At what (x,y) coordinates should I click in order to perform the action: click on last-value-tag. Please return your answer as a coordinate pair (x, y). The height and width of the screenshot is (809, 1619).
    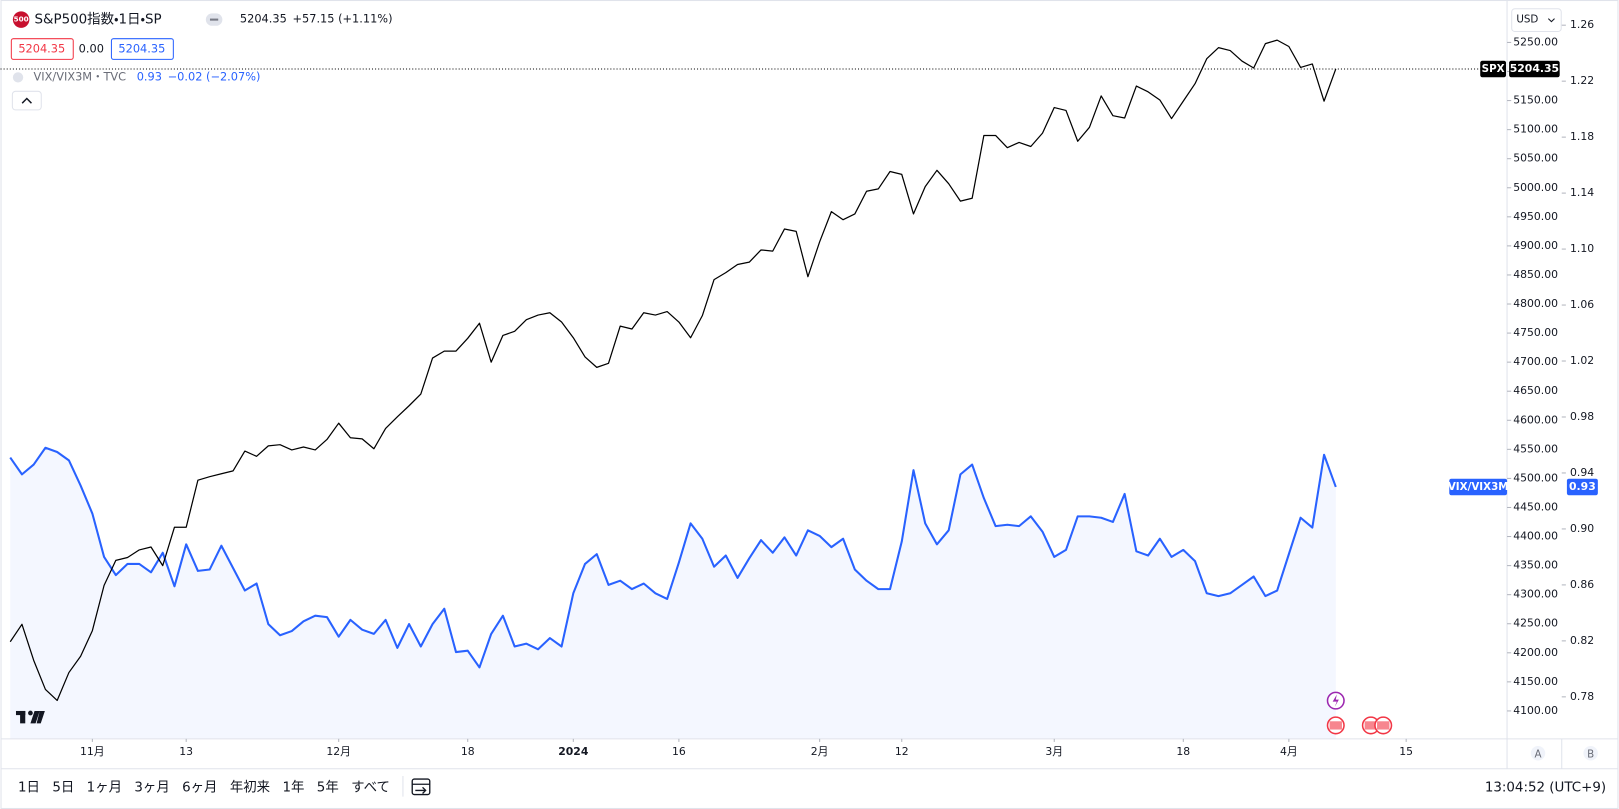
    Looking at the image, I should click on (1534, 69).